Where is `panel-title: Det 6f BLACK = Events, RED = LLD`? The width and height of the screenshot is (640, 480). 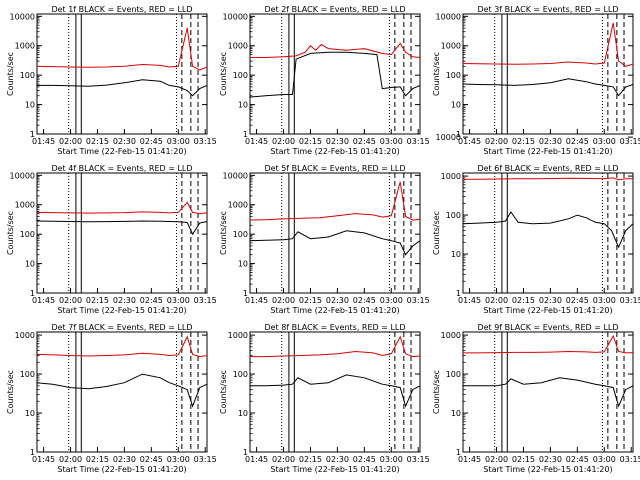 panel-title: Det 6f BLACK = Events, RED = LLD is located at coordinates (547, 168).